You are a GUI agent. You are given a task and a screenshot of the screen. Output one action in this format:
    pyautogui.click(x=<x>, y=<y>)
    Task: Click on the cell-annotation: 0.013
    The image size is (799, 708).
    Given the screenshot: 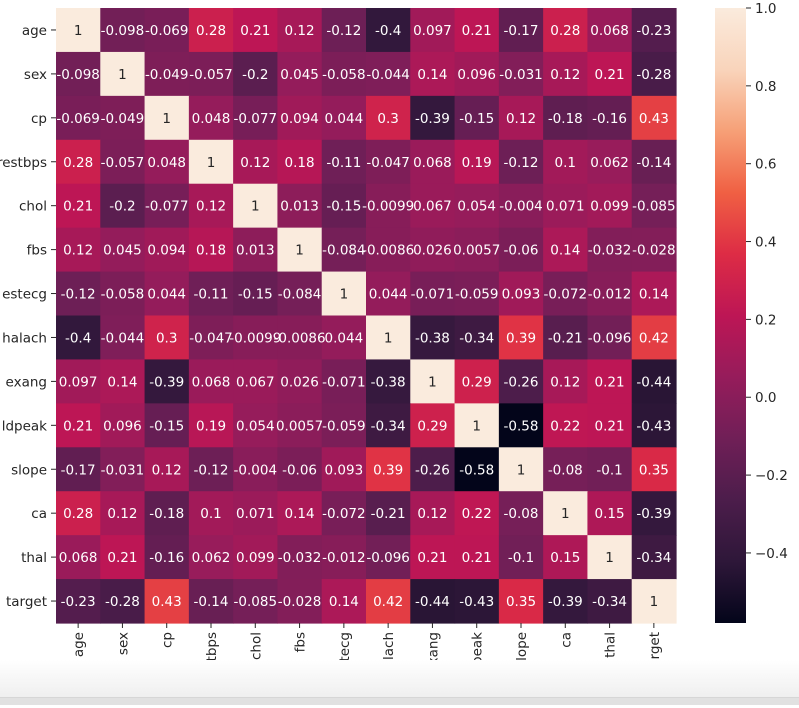 What is the action you would take?
    pyautogui.click(x=255, y=251)
    